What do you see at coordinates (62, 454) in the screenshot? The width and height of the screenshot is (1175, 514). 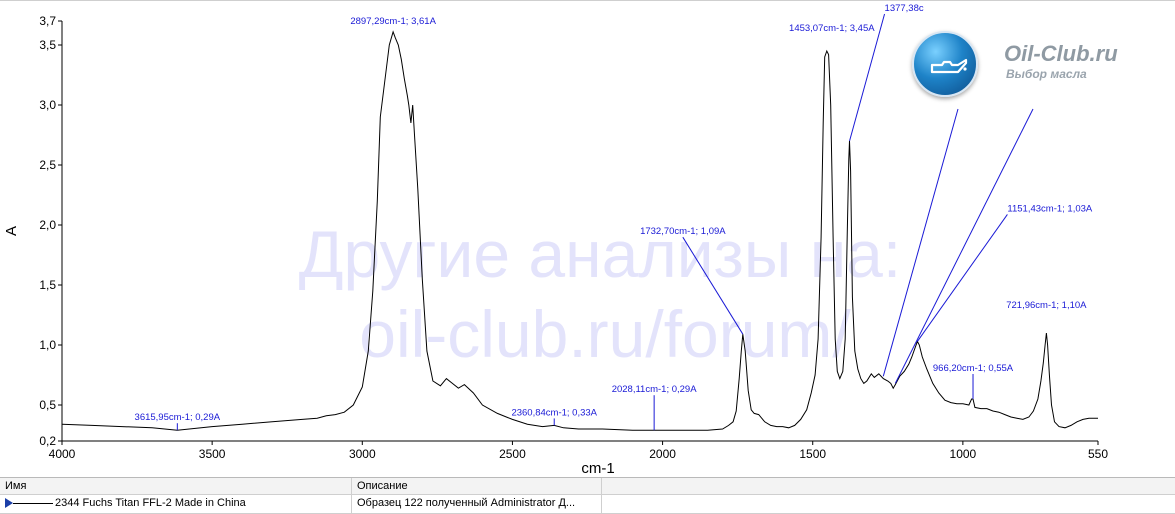 I see `x-tick-label: 4000` at bounding box center [62, 454].